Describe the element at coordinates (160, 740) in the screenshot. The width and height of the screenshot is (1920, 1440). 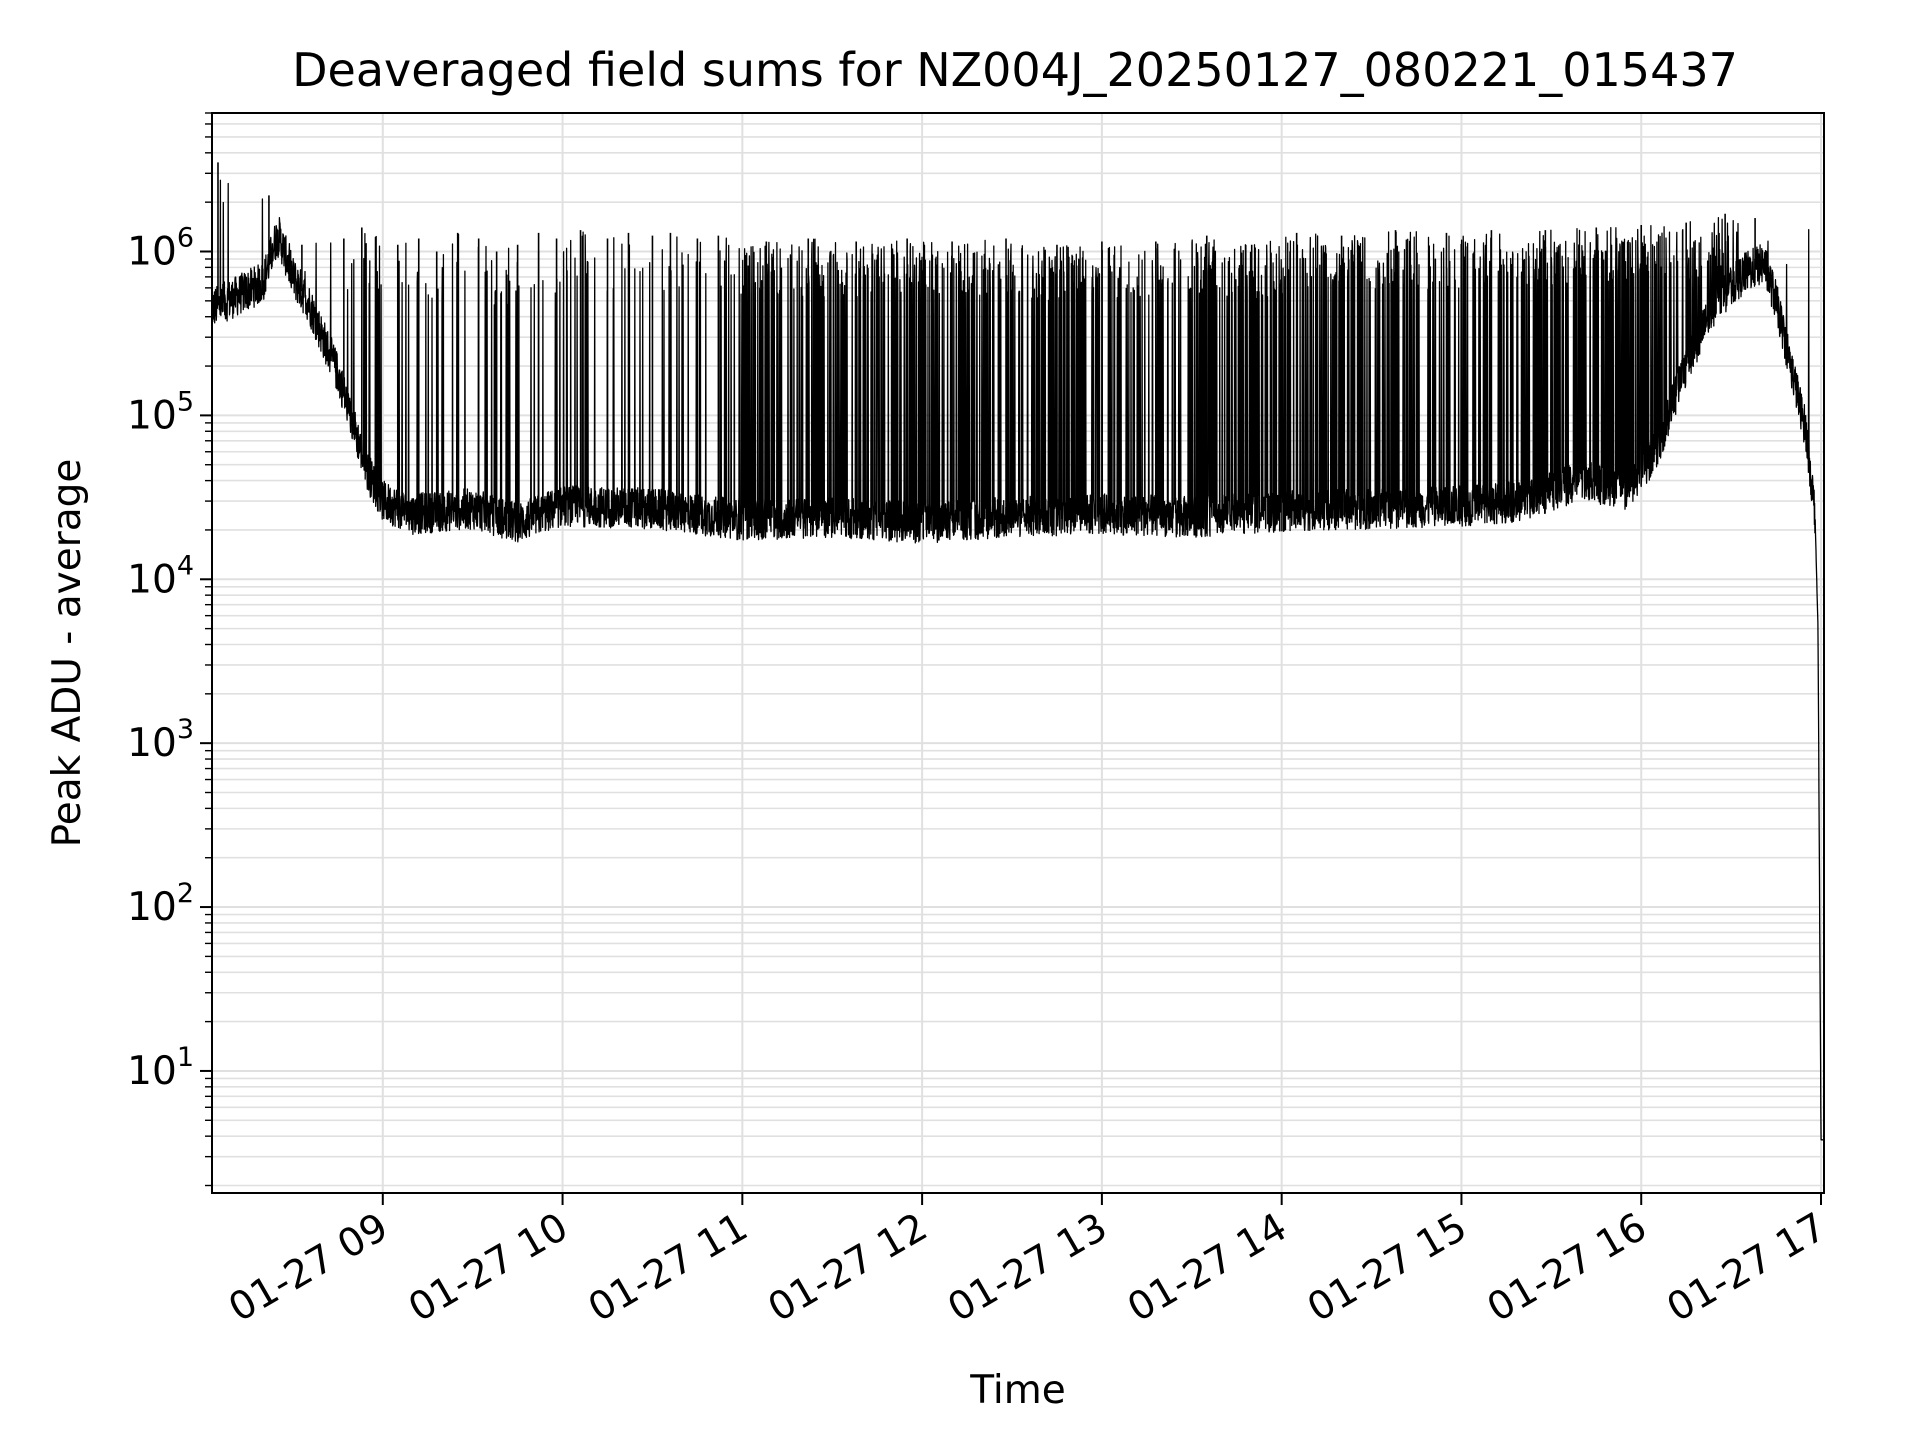
I see `y-tick-label: 10³` at that location.